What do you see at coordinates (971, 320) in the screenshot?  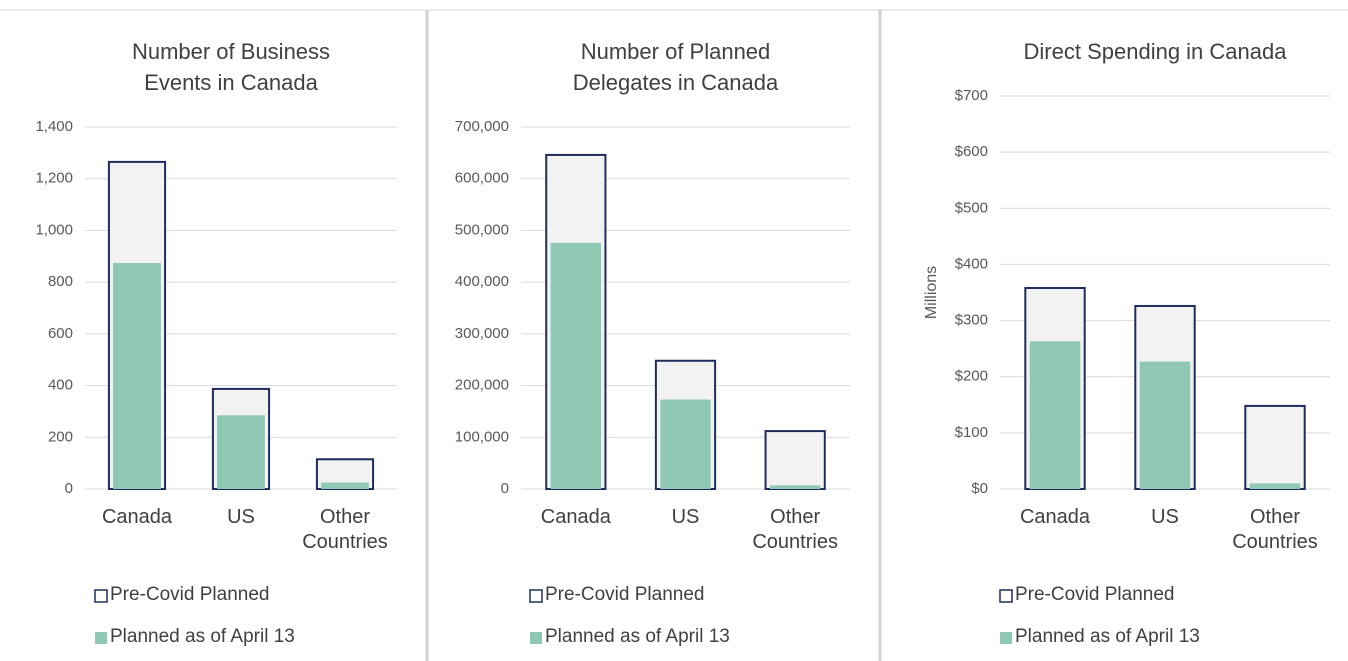 I see `y-tick-label: $300` at bounding box center [971, 320].